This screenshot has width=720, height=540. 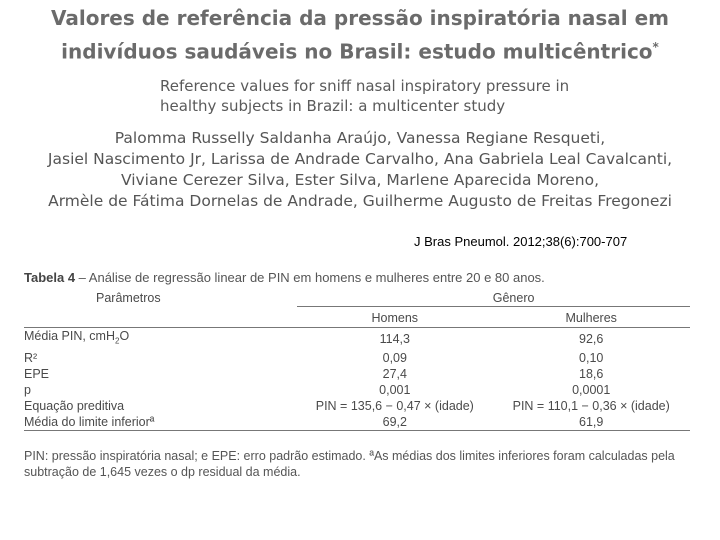 What do you see at coordinates (37, 373) in the screenshot?
I see `row-param: EPE` at bounding box center [37, 373].